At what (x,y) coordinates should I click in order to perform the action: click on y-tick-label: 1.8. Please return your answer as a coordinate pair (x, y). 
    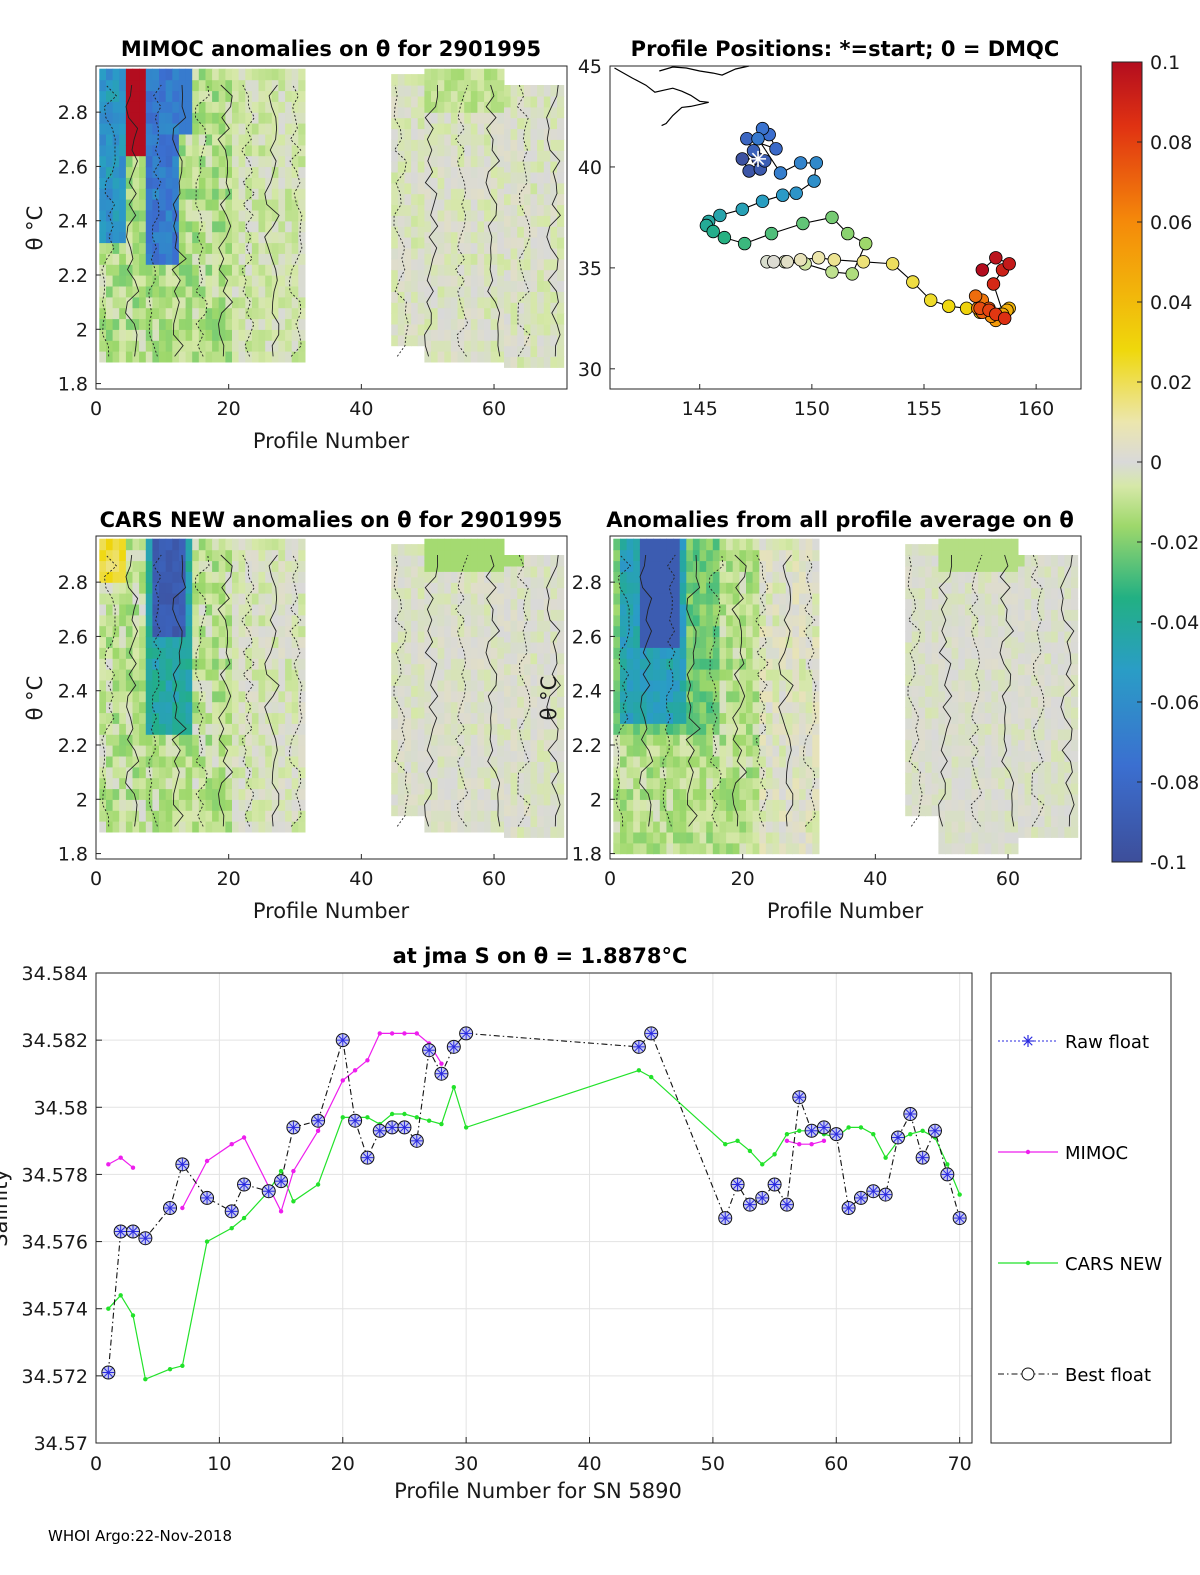
    Looking at the image, I should click on (73, 855).